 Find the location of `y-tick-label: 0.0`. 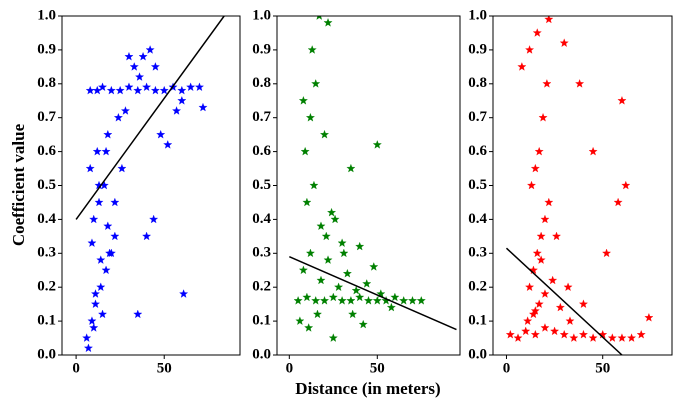

y-tick-label: 0.0 is located at coordinates (261, 354).